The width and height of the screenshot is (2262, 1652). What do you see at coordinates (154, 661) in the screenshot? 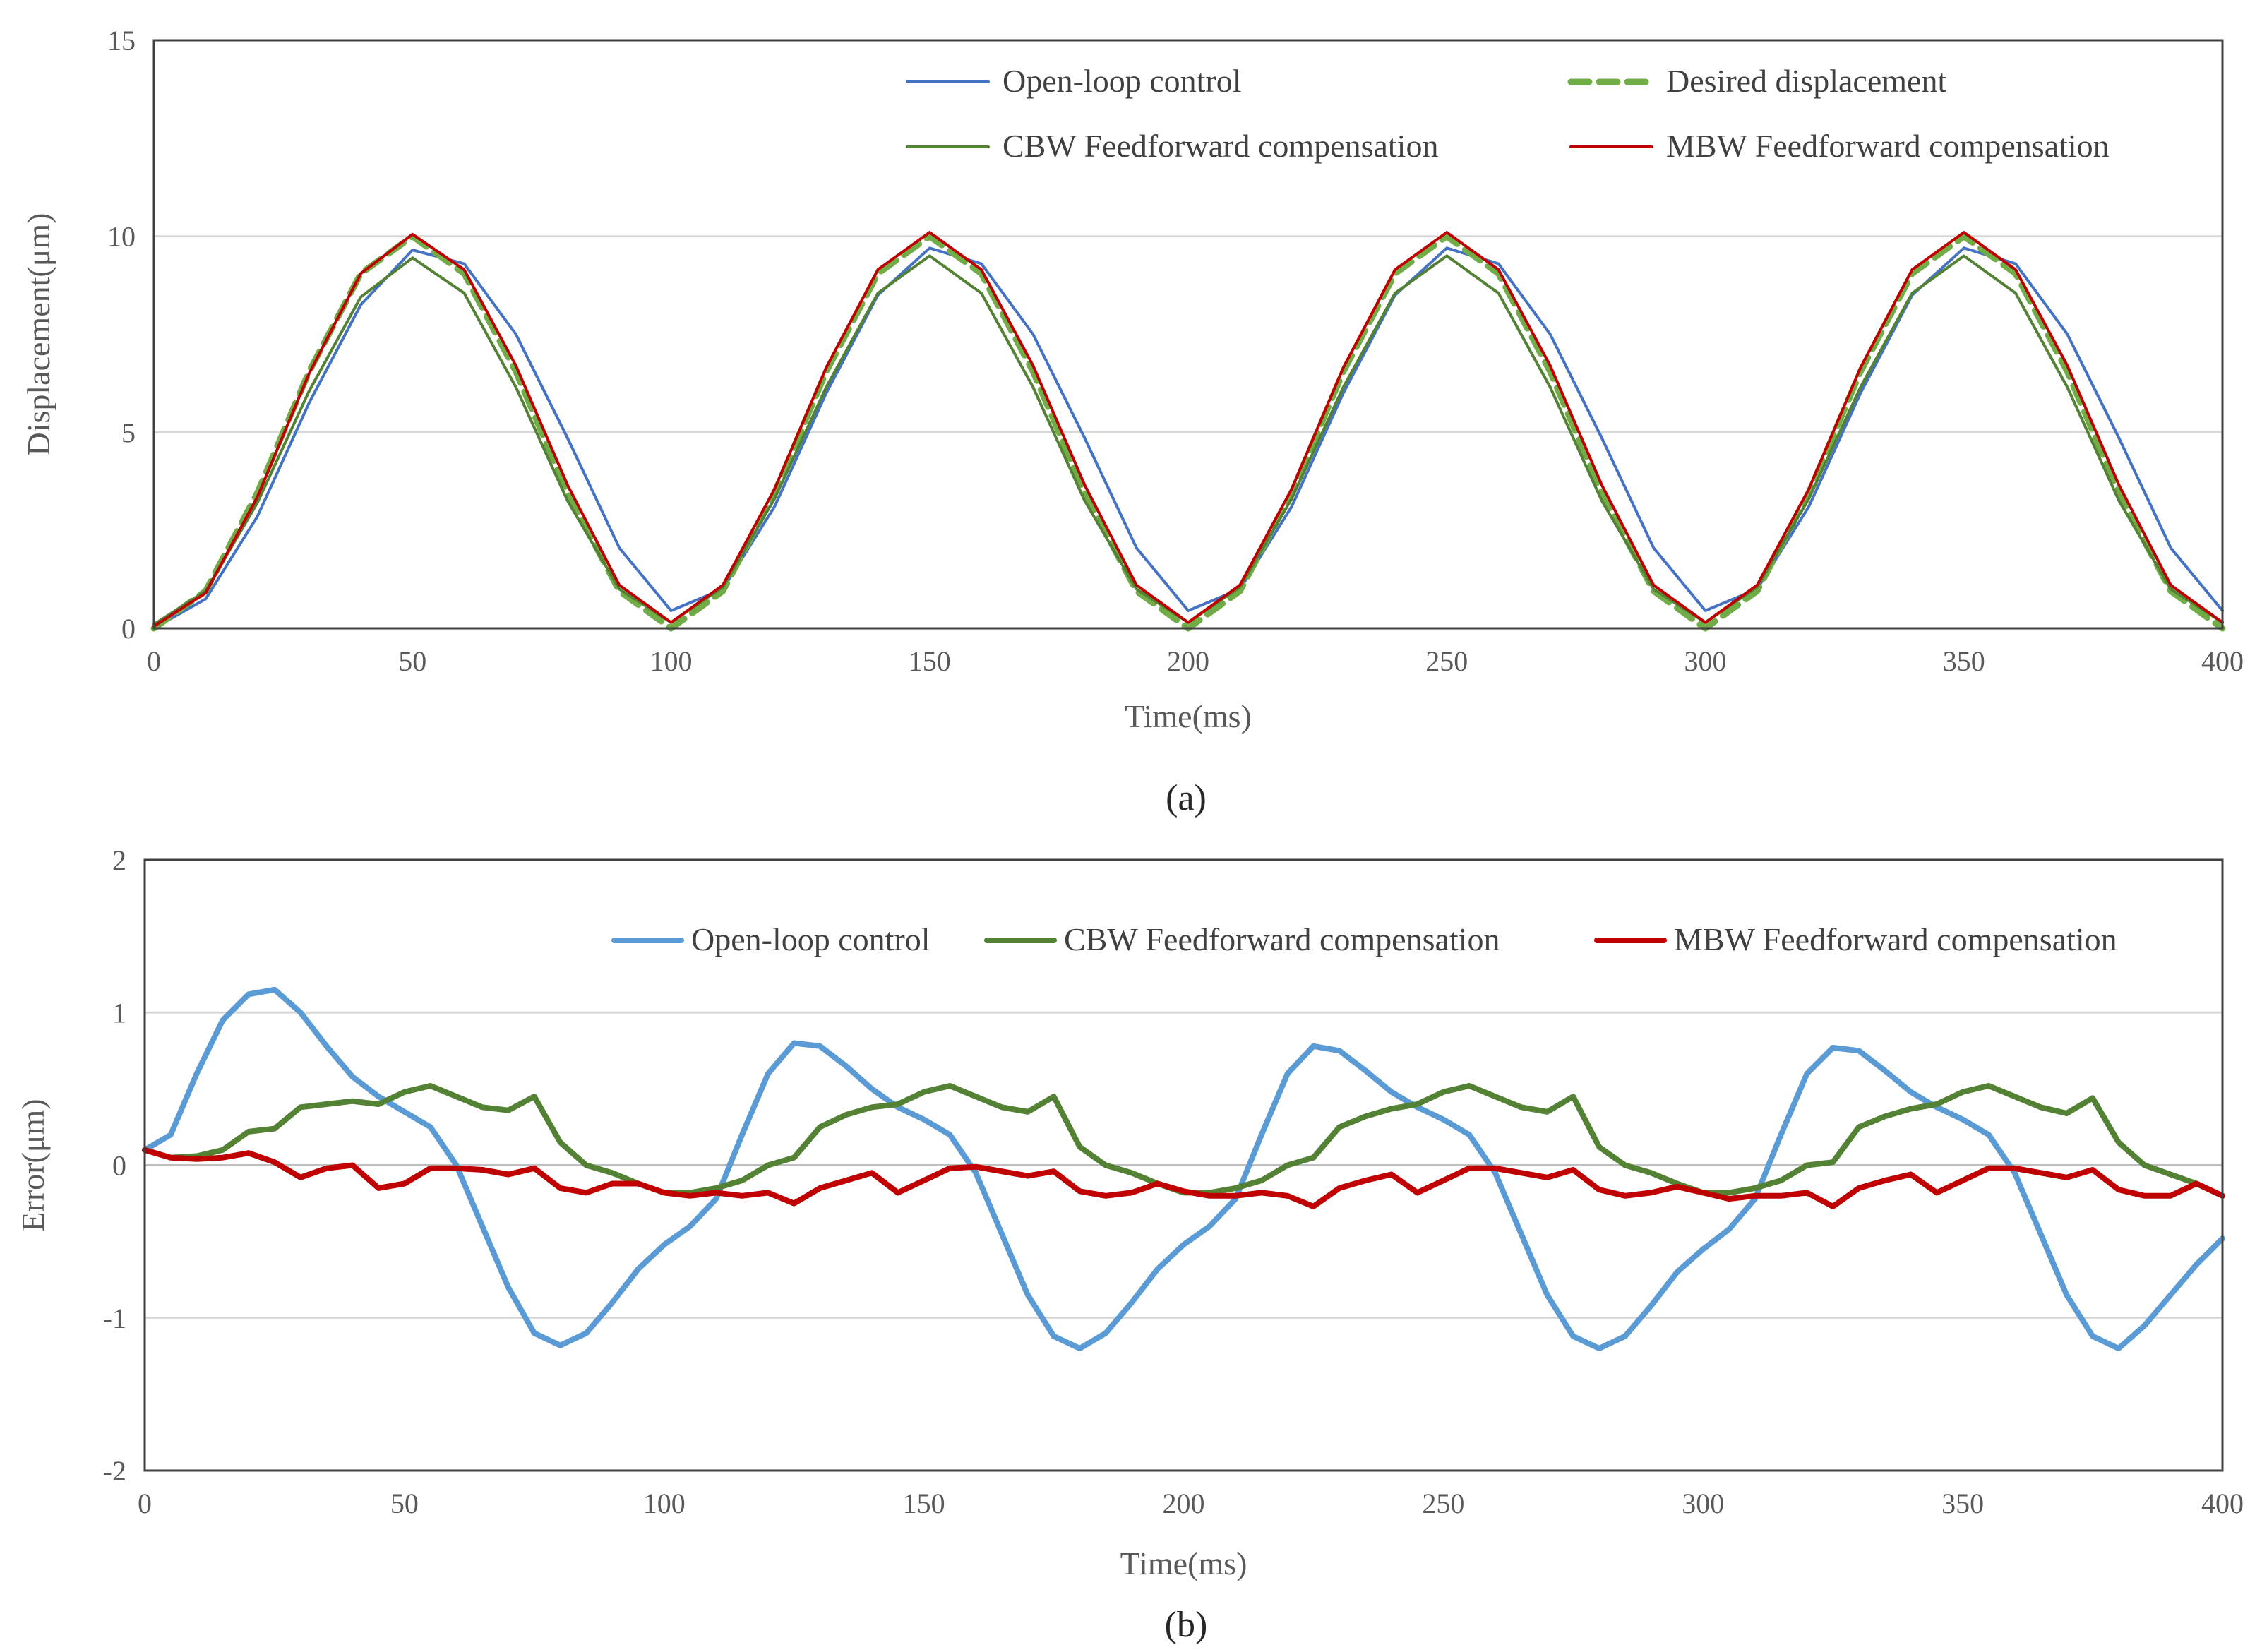
I see `panel-a-x-tick-label: 0` at bounding box center [154, 661].